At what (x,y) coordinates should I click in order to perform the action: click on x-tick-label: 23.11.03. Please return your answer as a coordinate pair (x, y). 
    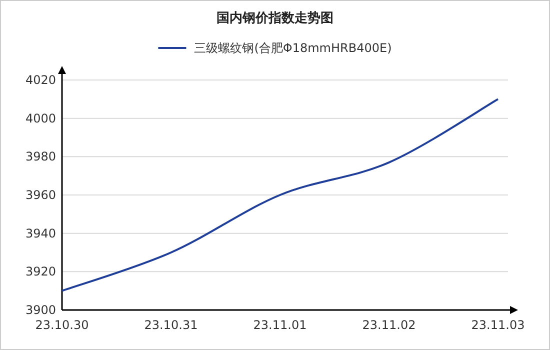
    Looking at the image, I should click on (498, 325).